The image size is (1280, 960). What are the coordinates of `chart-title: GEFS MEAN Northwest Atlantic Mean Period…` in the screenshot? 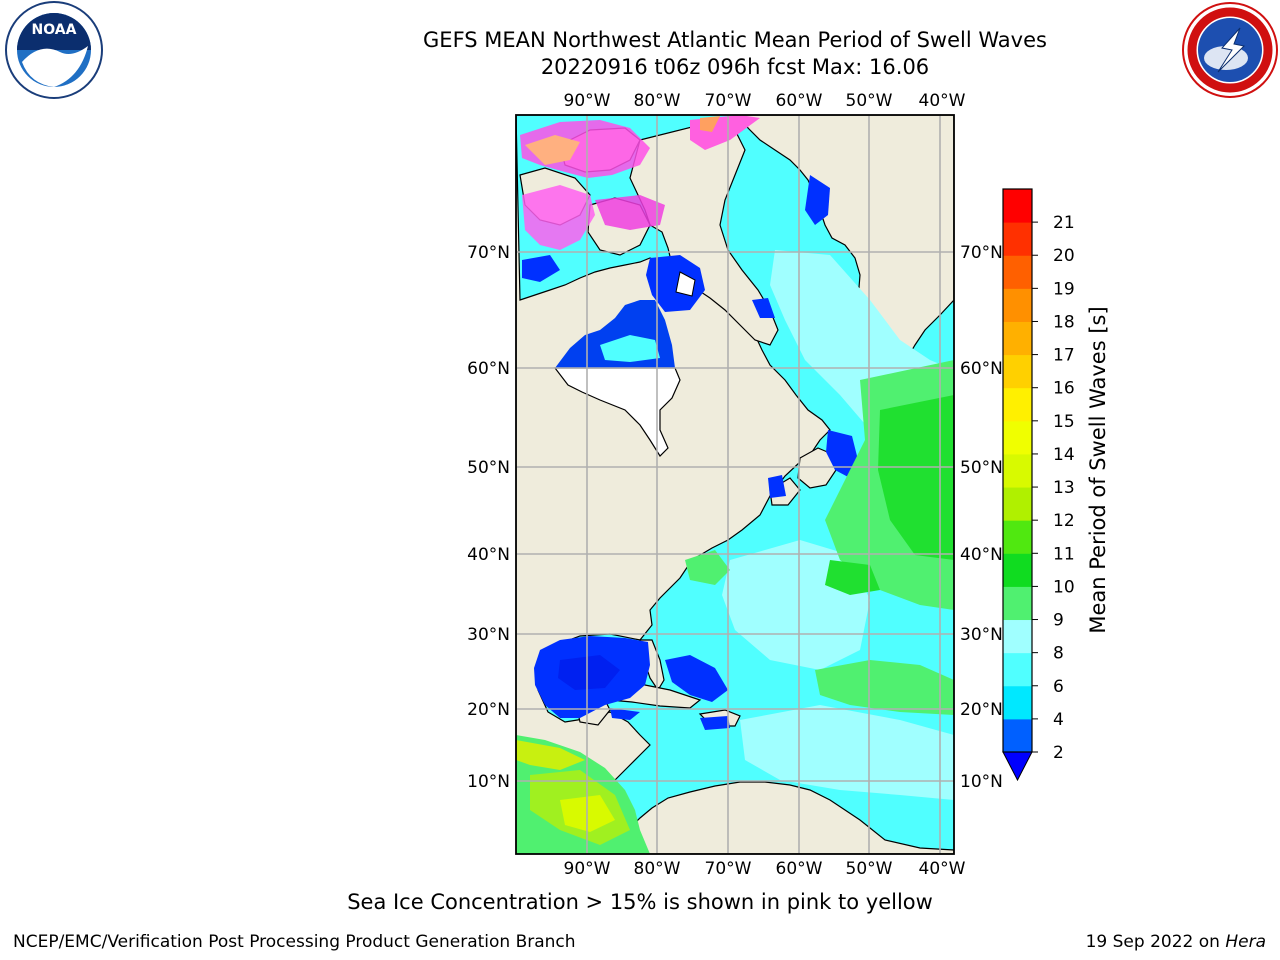 It's located at (735, 40).